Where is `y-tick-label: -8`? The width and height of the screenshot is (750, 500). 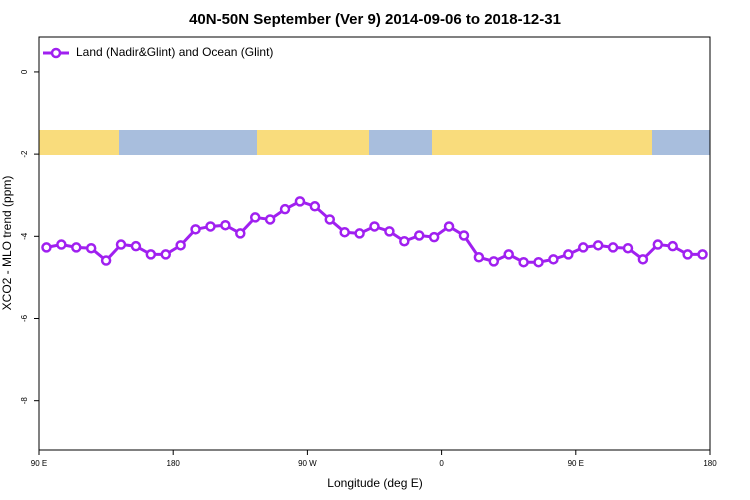 y-tick-label: -8 is located at coordinates (24, 401).